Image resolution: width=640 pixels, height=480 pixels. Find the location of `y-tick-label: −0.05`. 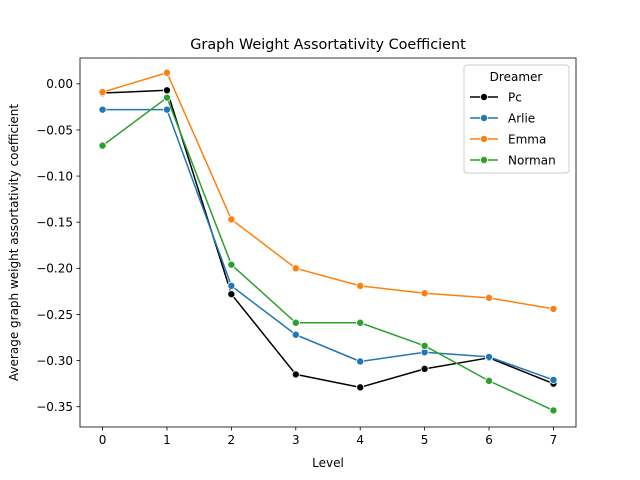

y-tick-label: −0.05 is located at coordinates (54, 130).